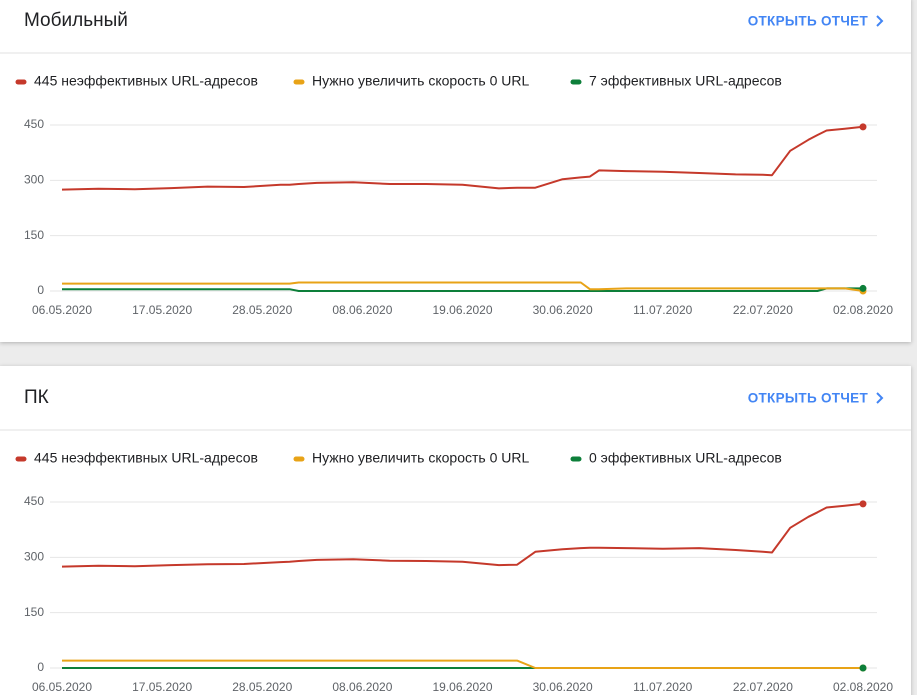 The width and height of the screenshot is (917, 695). What do you see at coordinates (685, 458) in the screenshot?
I see `legend-label: 0 эффективных URL-адресов` at bounding box center [685, 458].